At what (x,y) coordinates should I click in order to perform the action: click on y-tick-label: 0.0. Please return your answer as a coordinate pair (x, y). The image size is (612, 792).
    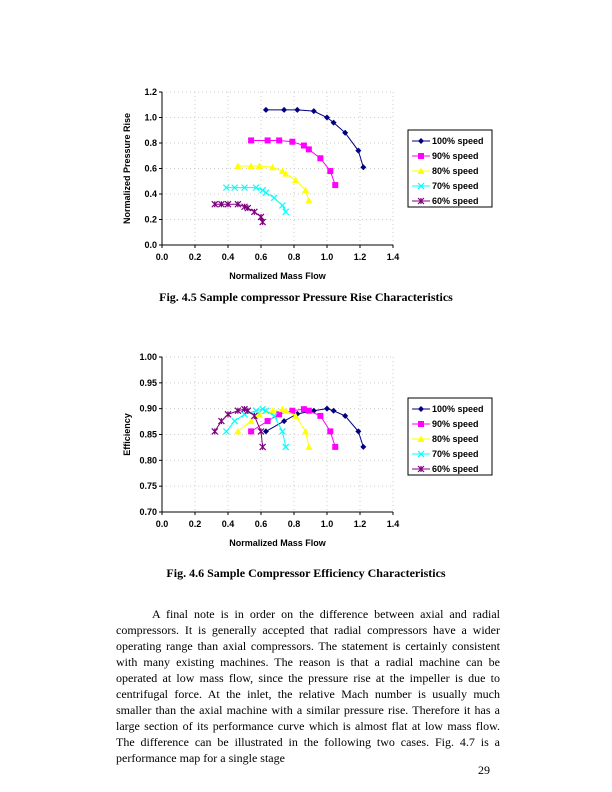
    Looking at the image, I should click on (150, 245).